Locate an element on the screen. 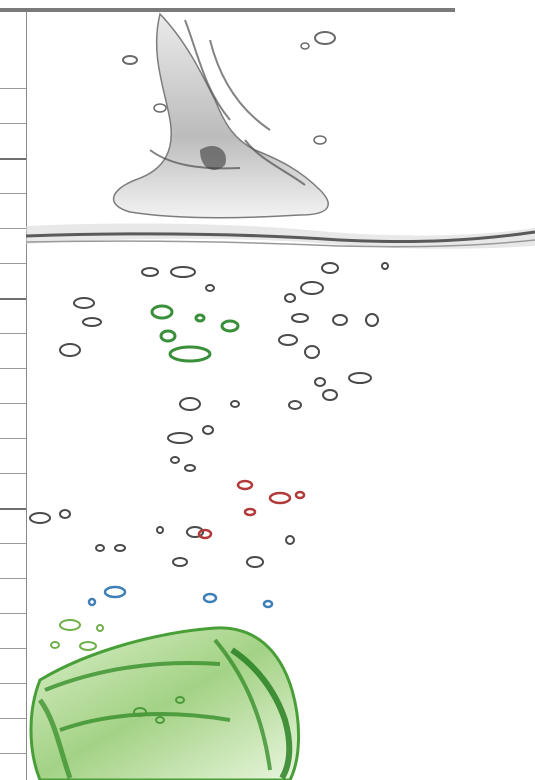 This screenshot has width=535, height=780. top-rule is located at coordinates (227, 10).